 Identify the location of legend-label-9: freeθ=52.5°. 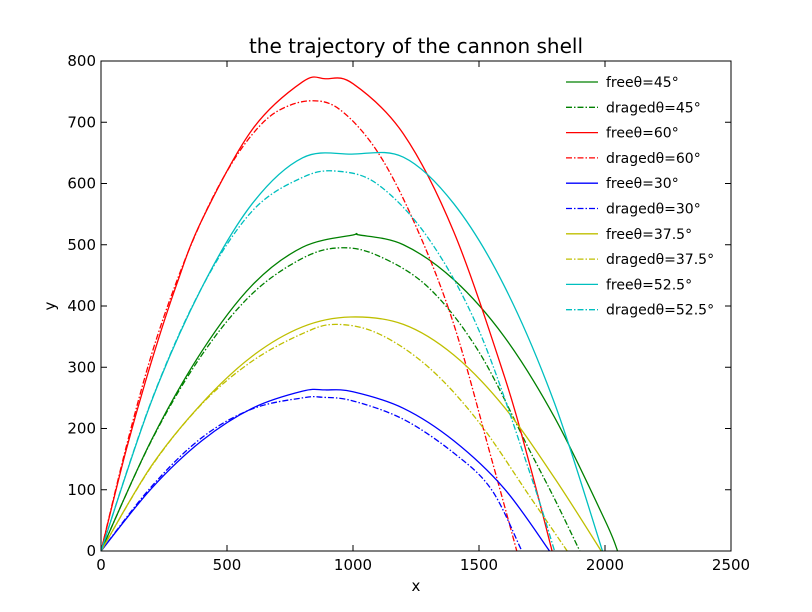
(649, 285).